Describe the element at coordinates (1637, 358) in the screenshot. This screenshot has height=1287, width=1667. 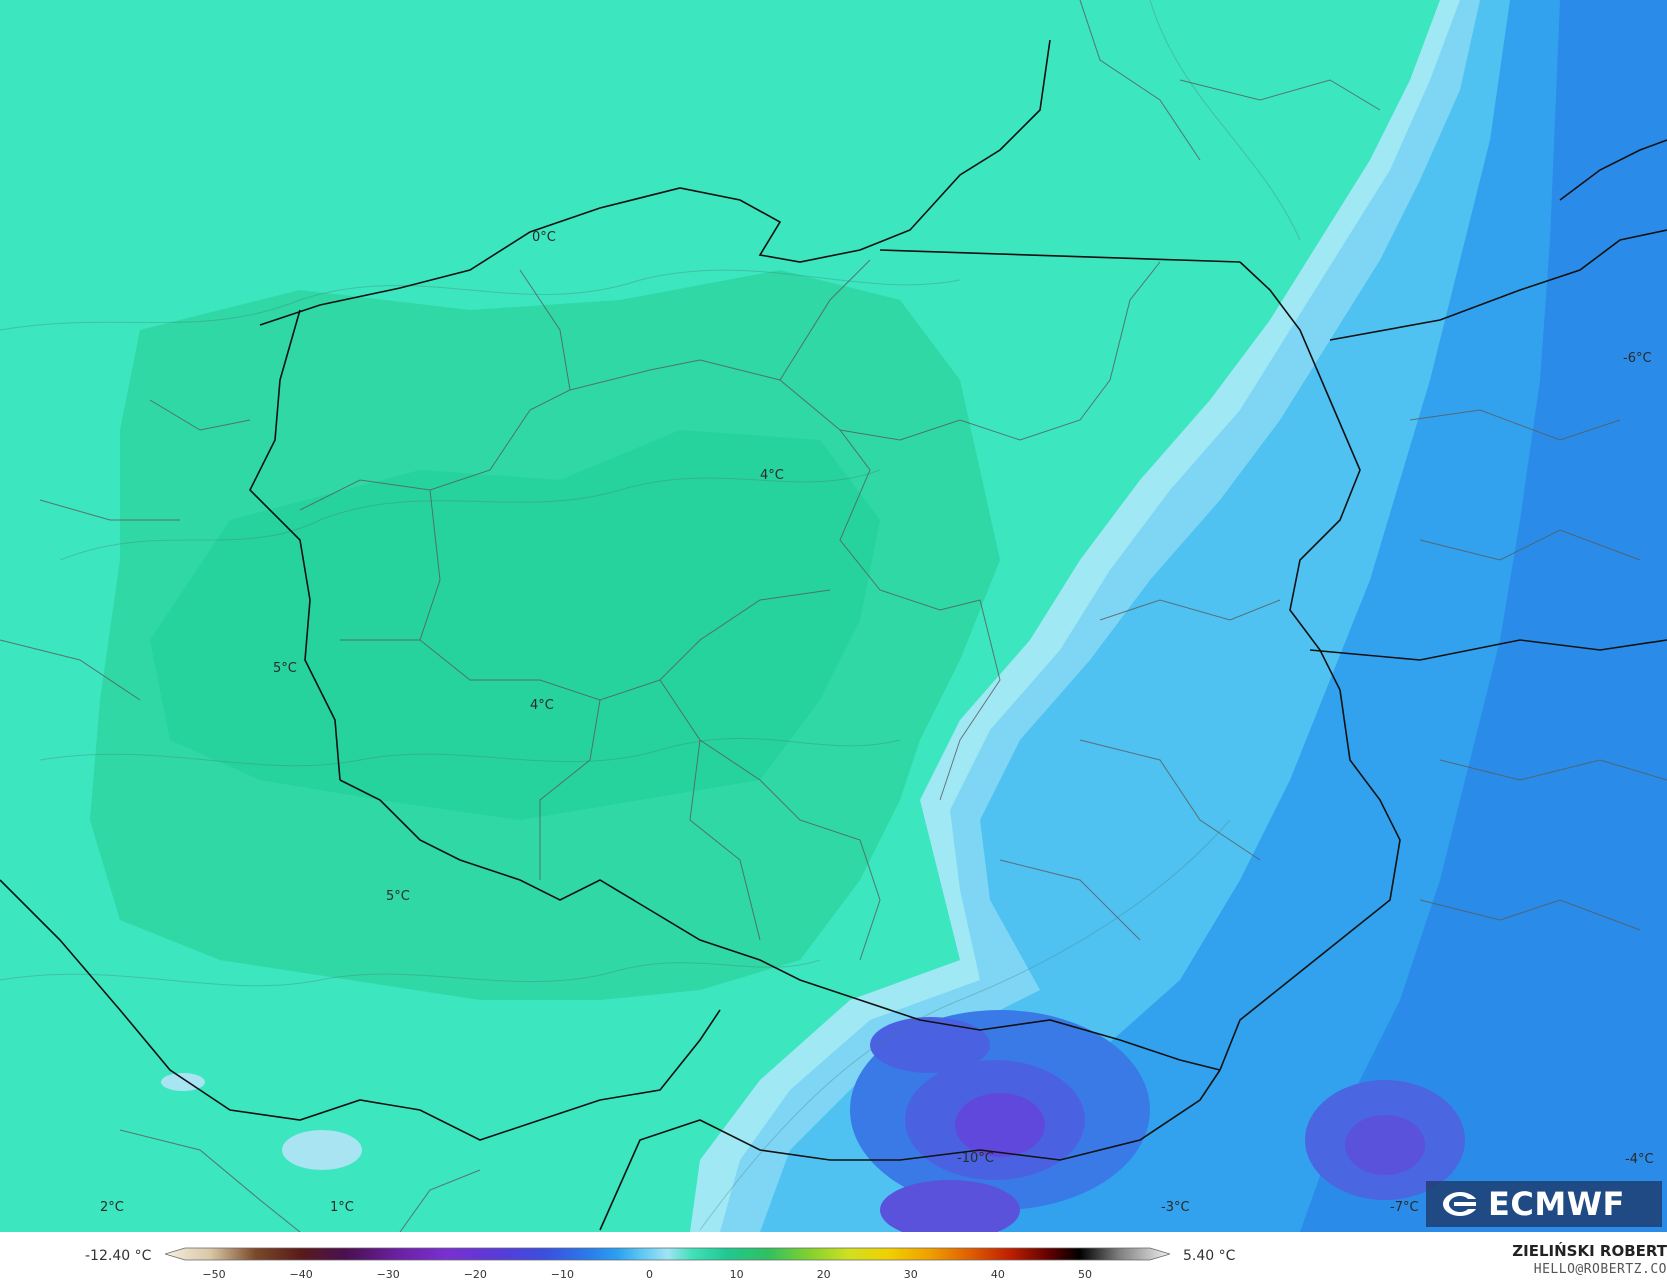
I see `iso-label: -6°C` at that location.